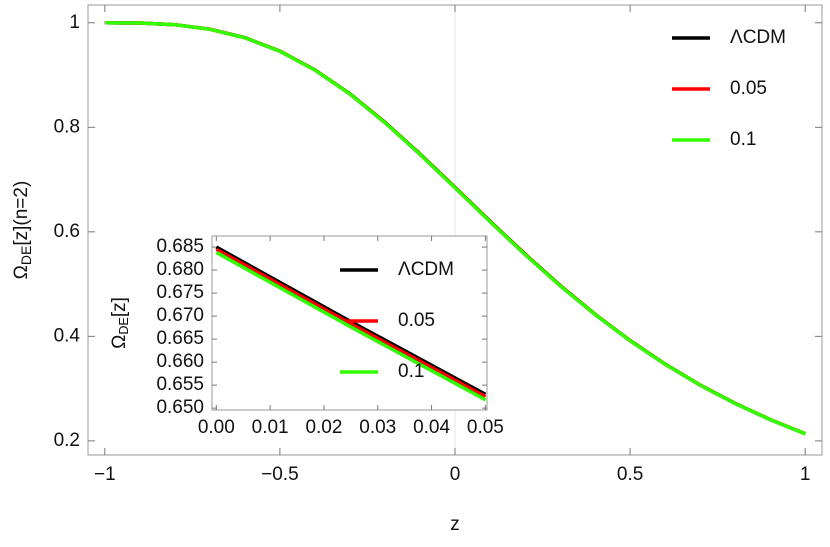 The height and width of the screenshot is (547, 830). Describe the element at coordinates (280, 474) in the screenshot. I see `x-tick-label: −0.5` at that location.